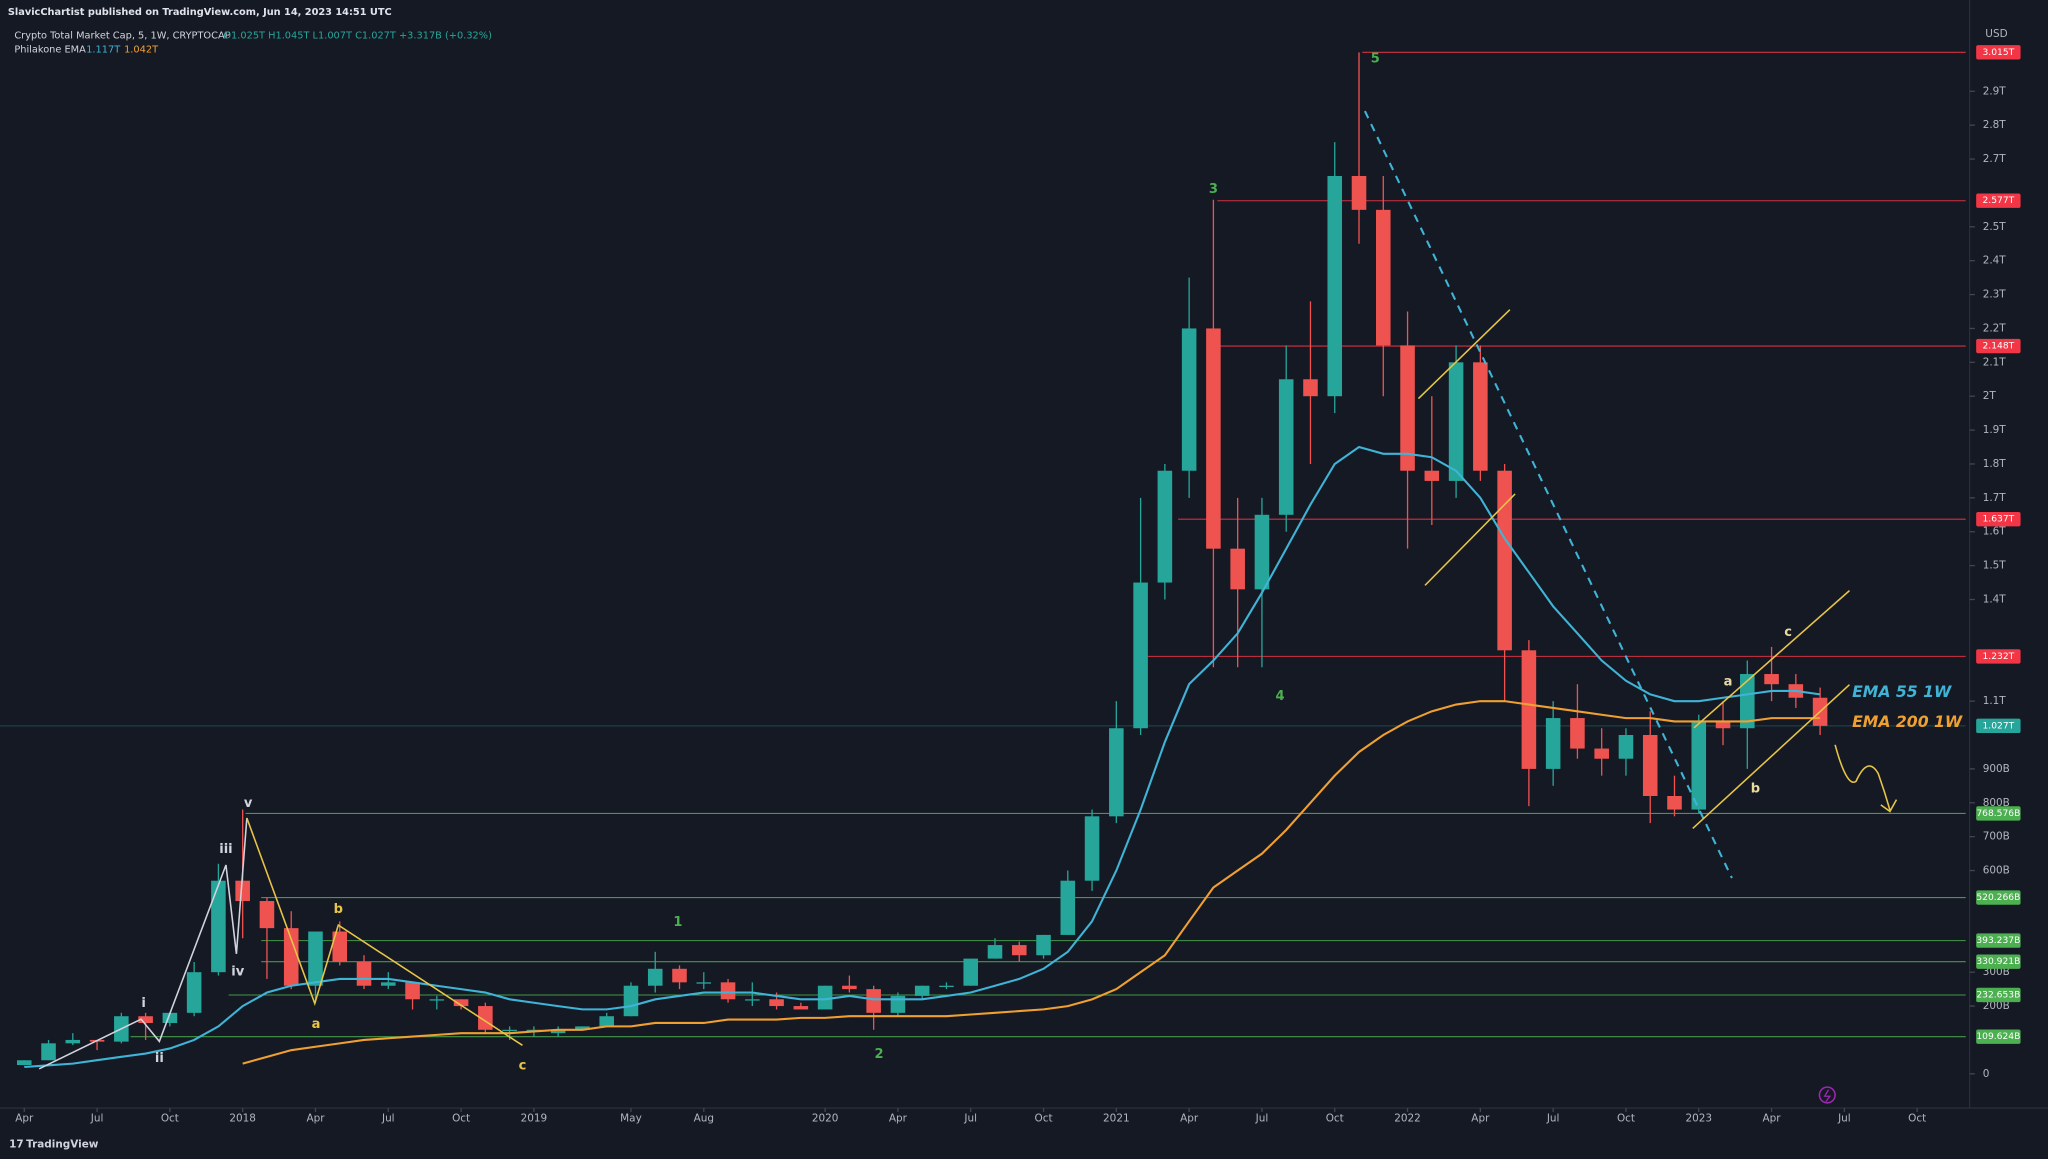 Image resolution: width=2048 pixels, height=1159 pixels. What do you see at coordinates (1279, 696) in the screenshot?
I see `wave-label: 4` at bounding box center [1279, 696].